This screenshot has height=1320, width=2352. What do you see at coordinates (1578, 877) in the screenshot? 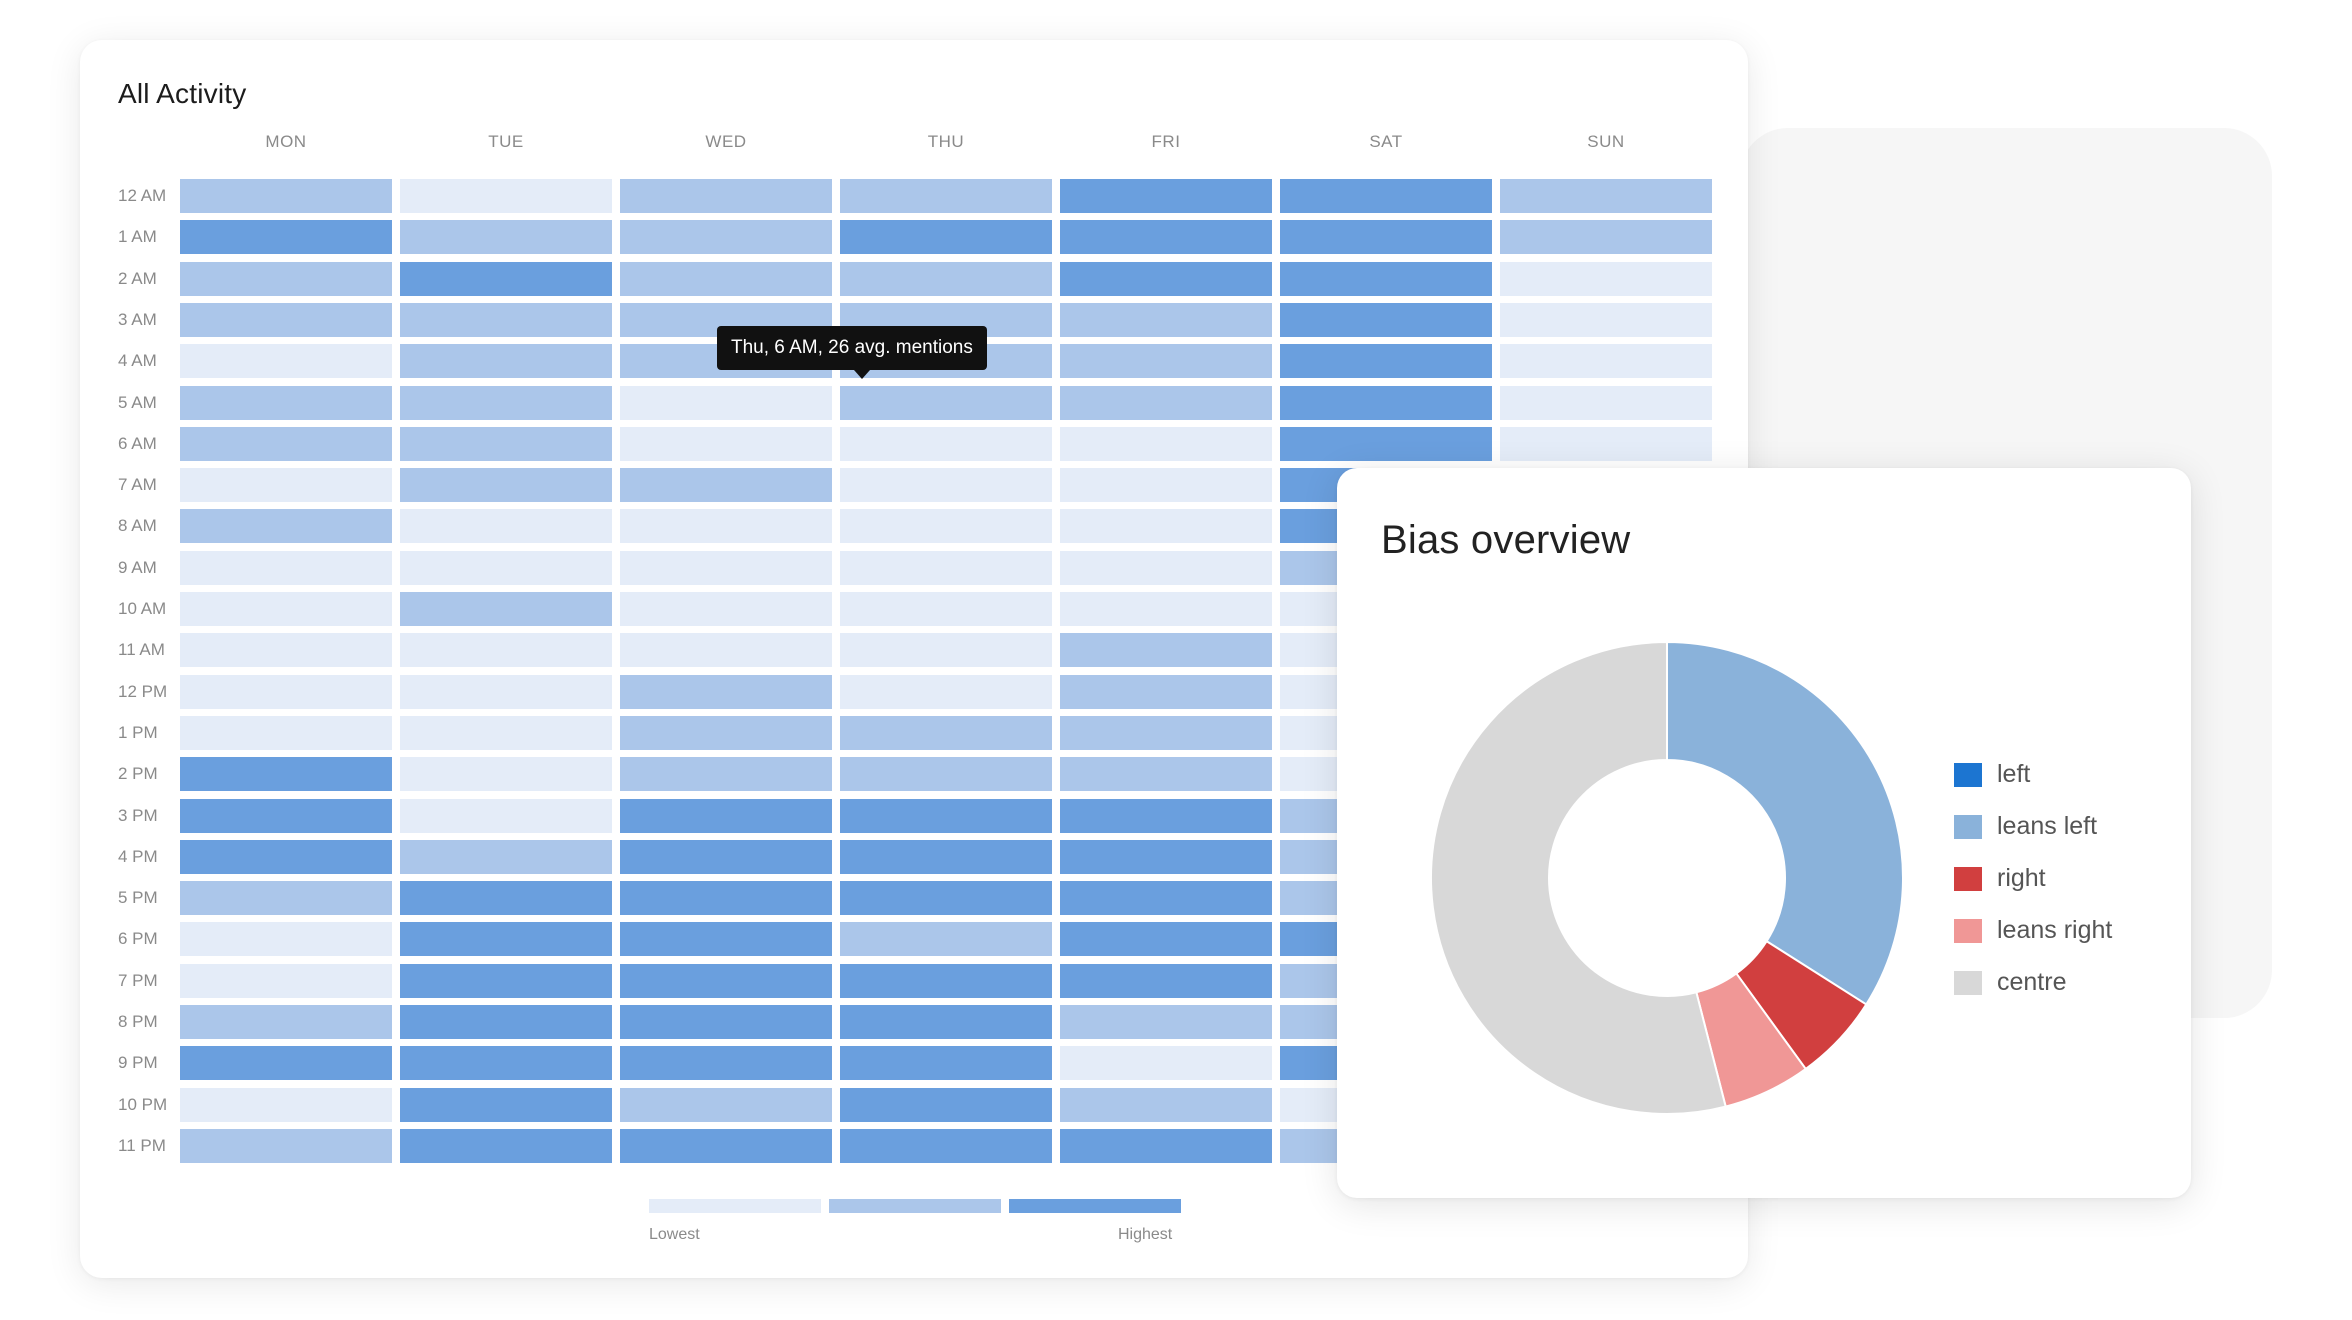
I see `donut-slice-centre` at bounding box center [1578, 877].